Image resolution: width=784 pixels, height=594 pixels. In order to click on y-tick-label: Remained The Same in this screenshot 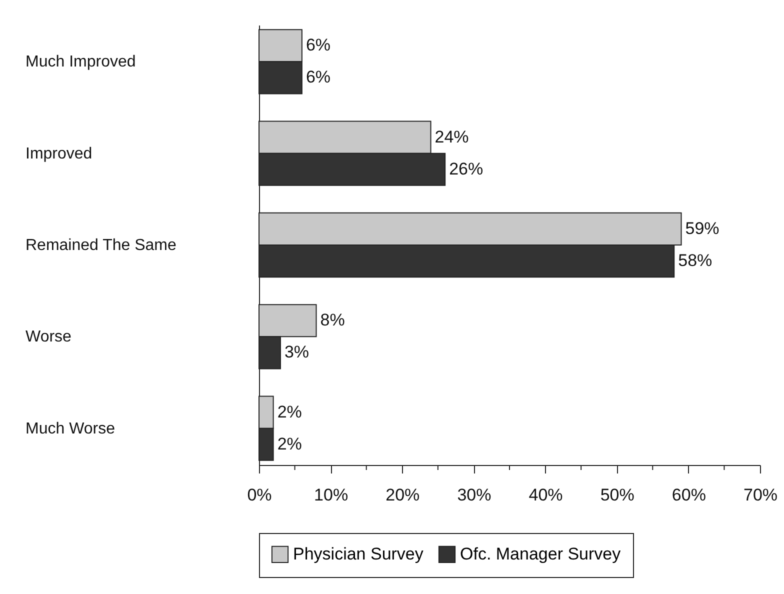, I will do `click(101, 245)`.